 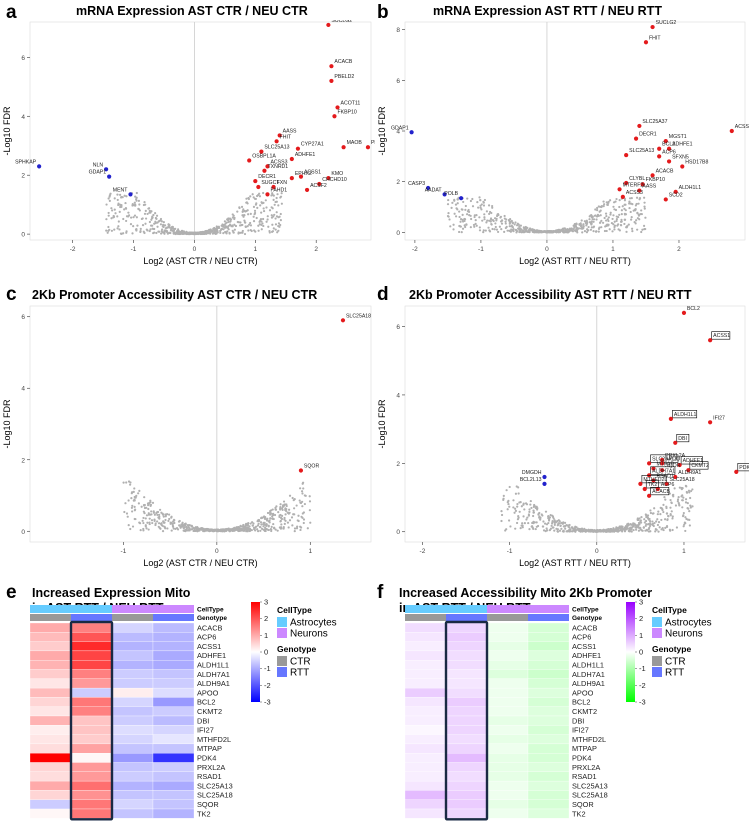 What do you see at coordinates (266, 602) in the screenshot?
I see `colorbar-tick-label: 3` at bounding box center [266, 602].